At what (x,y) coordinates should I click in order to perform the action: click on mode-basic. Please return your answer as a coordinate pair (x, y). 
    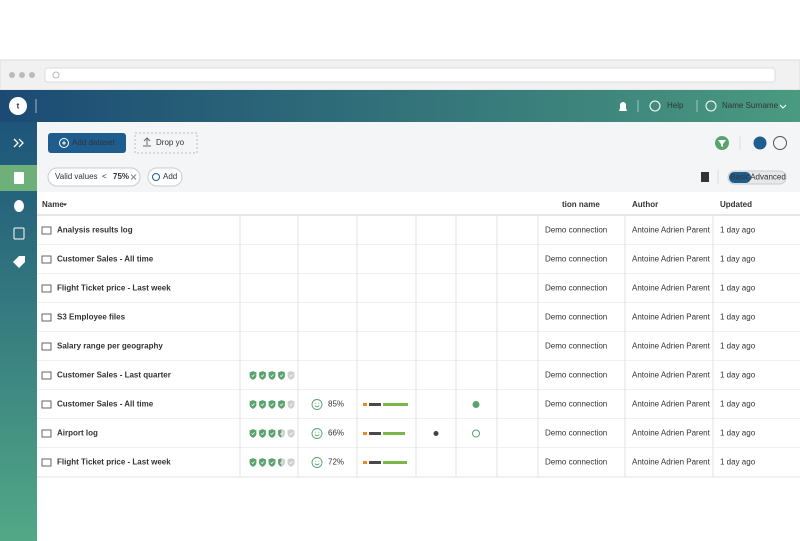
    Looking at the image, I should click on (740, 177).